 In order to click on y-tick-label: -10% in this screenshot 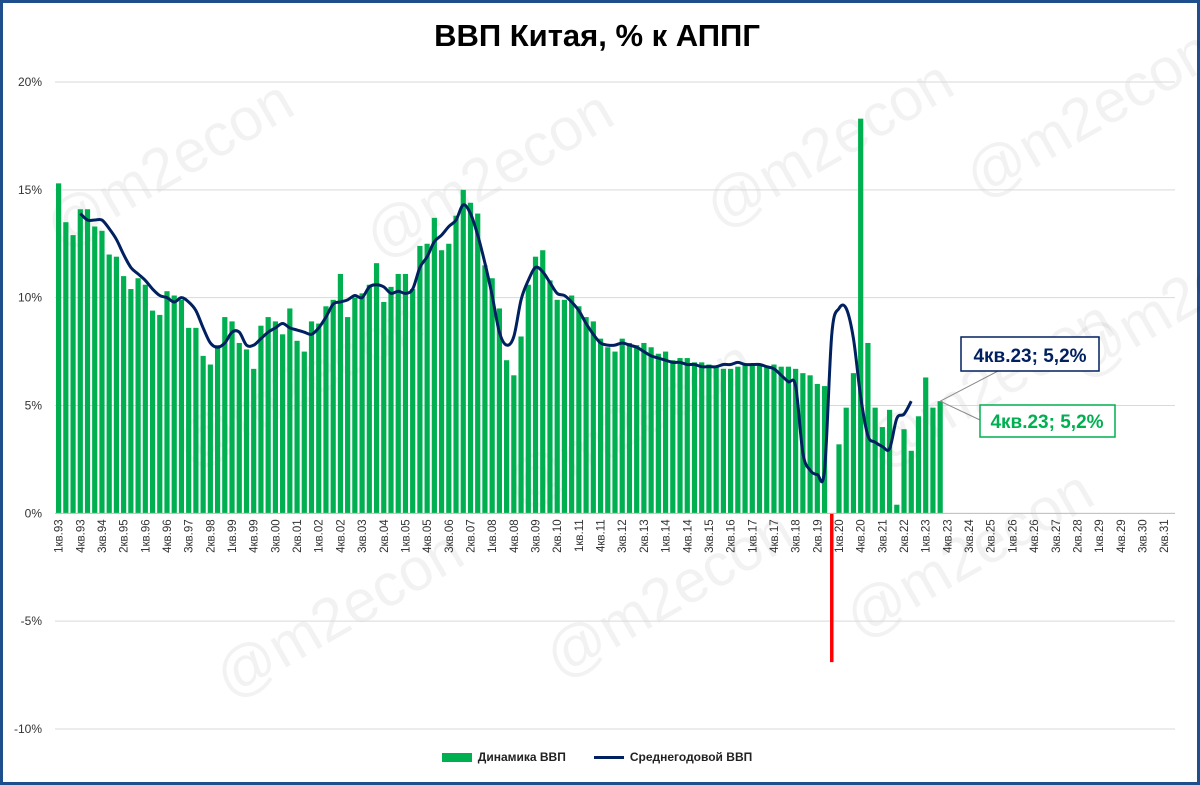, I will do `click(28, 729)`.